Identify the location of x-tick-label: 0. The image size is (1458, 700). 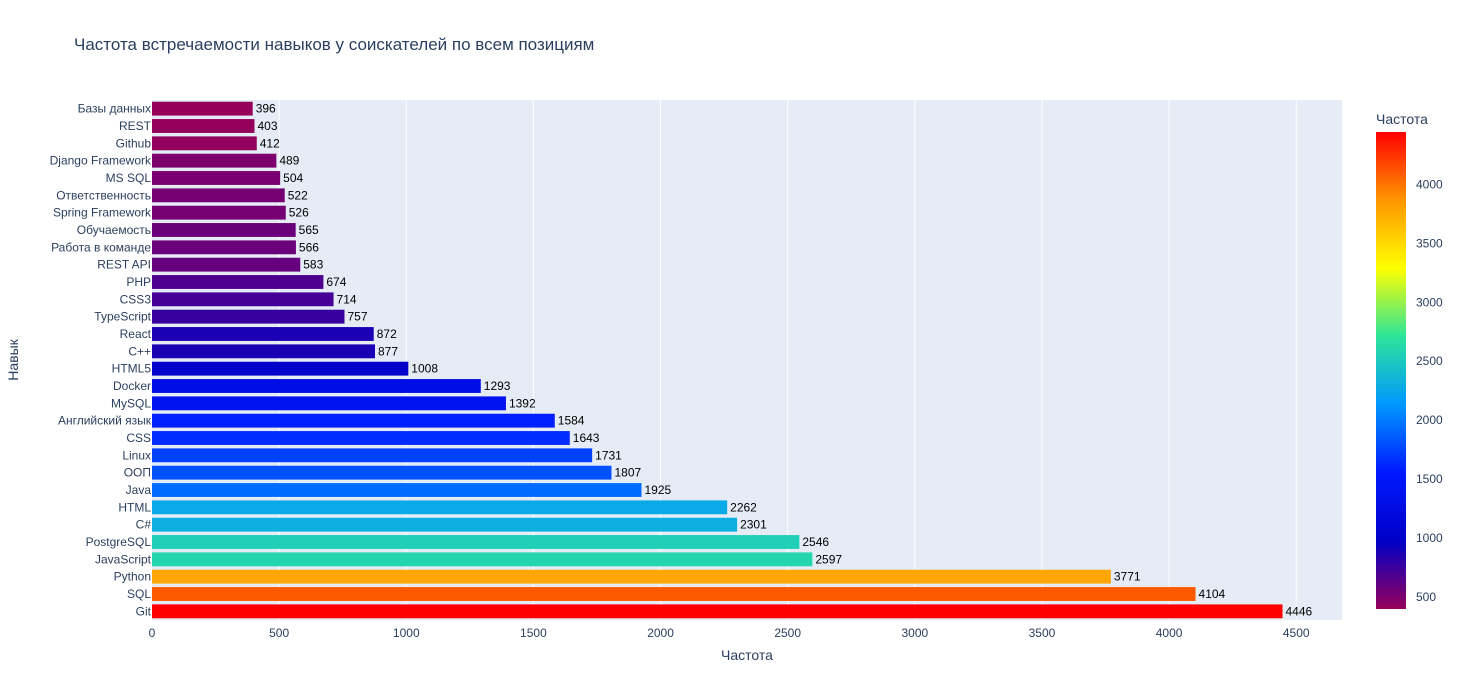
(152, 633).